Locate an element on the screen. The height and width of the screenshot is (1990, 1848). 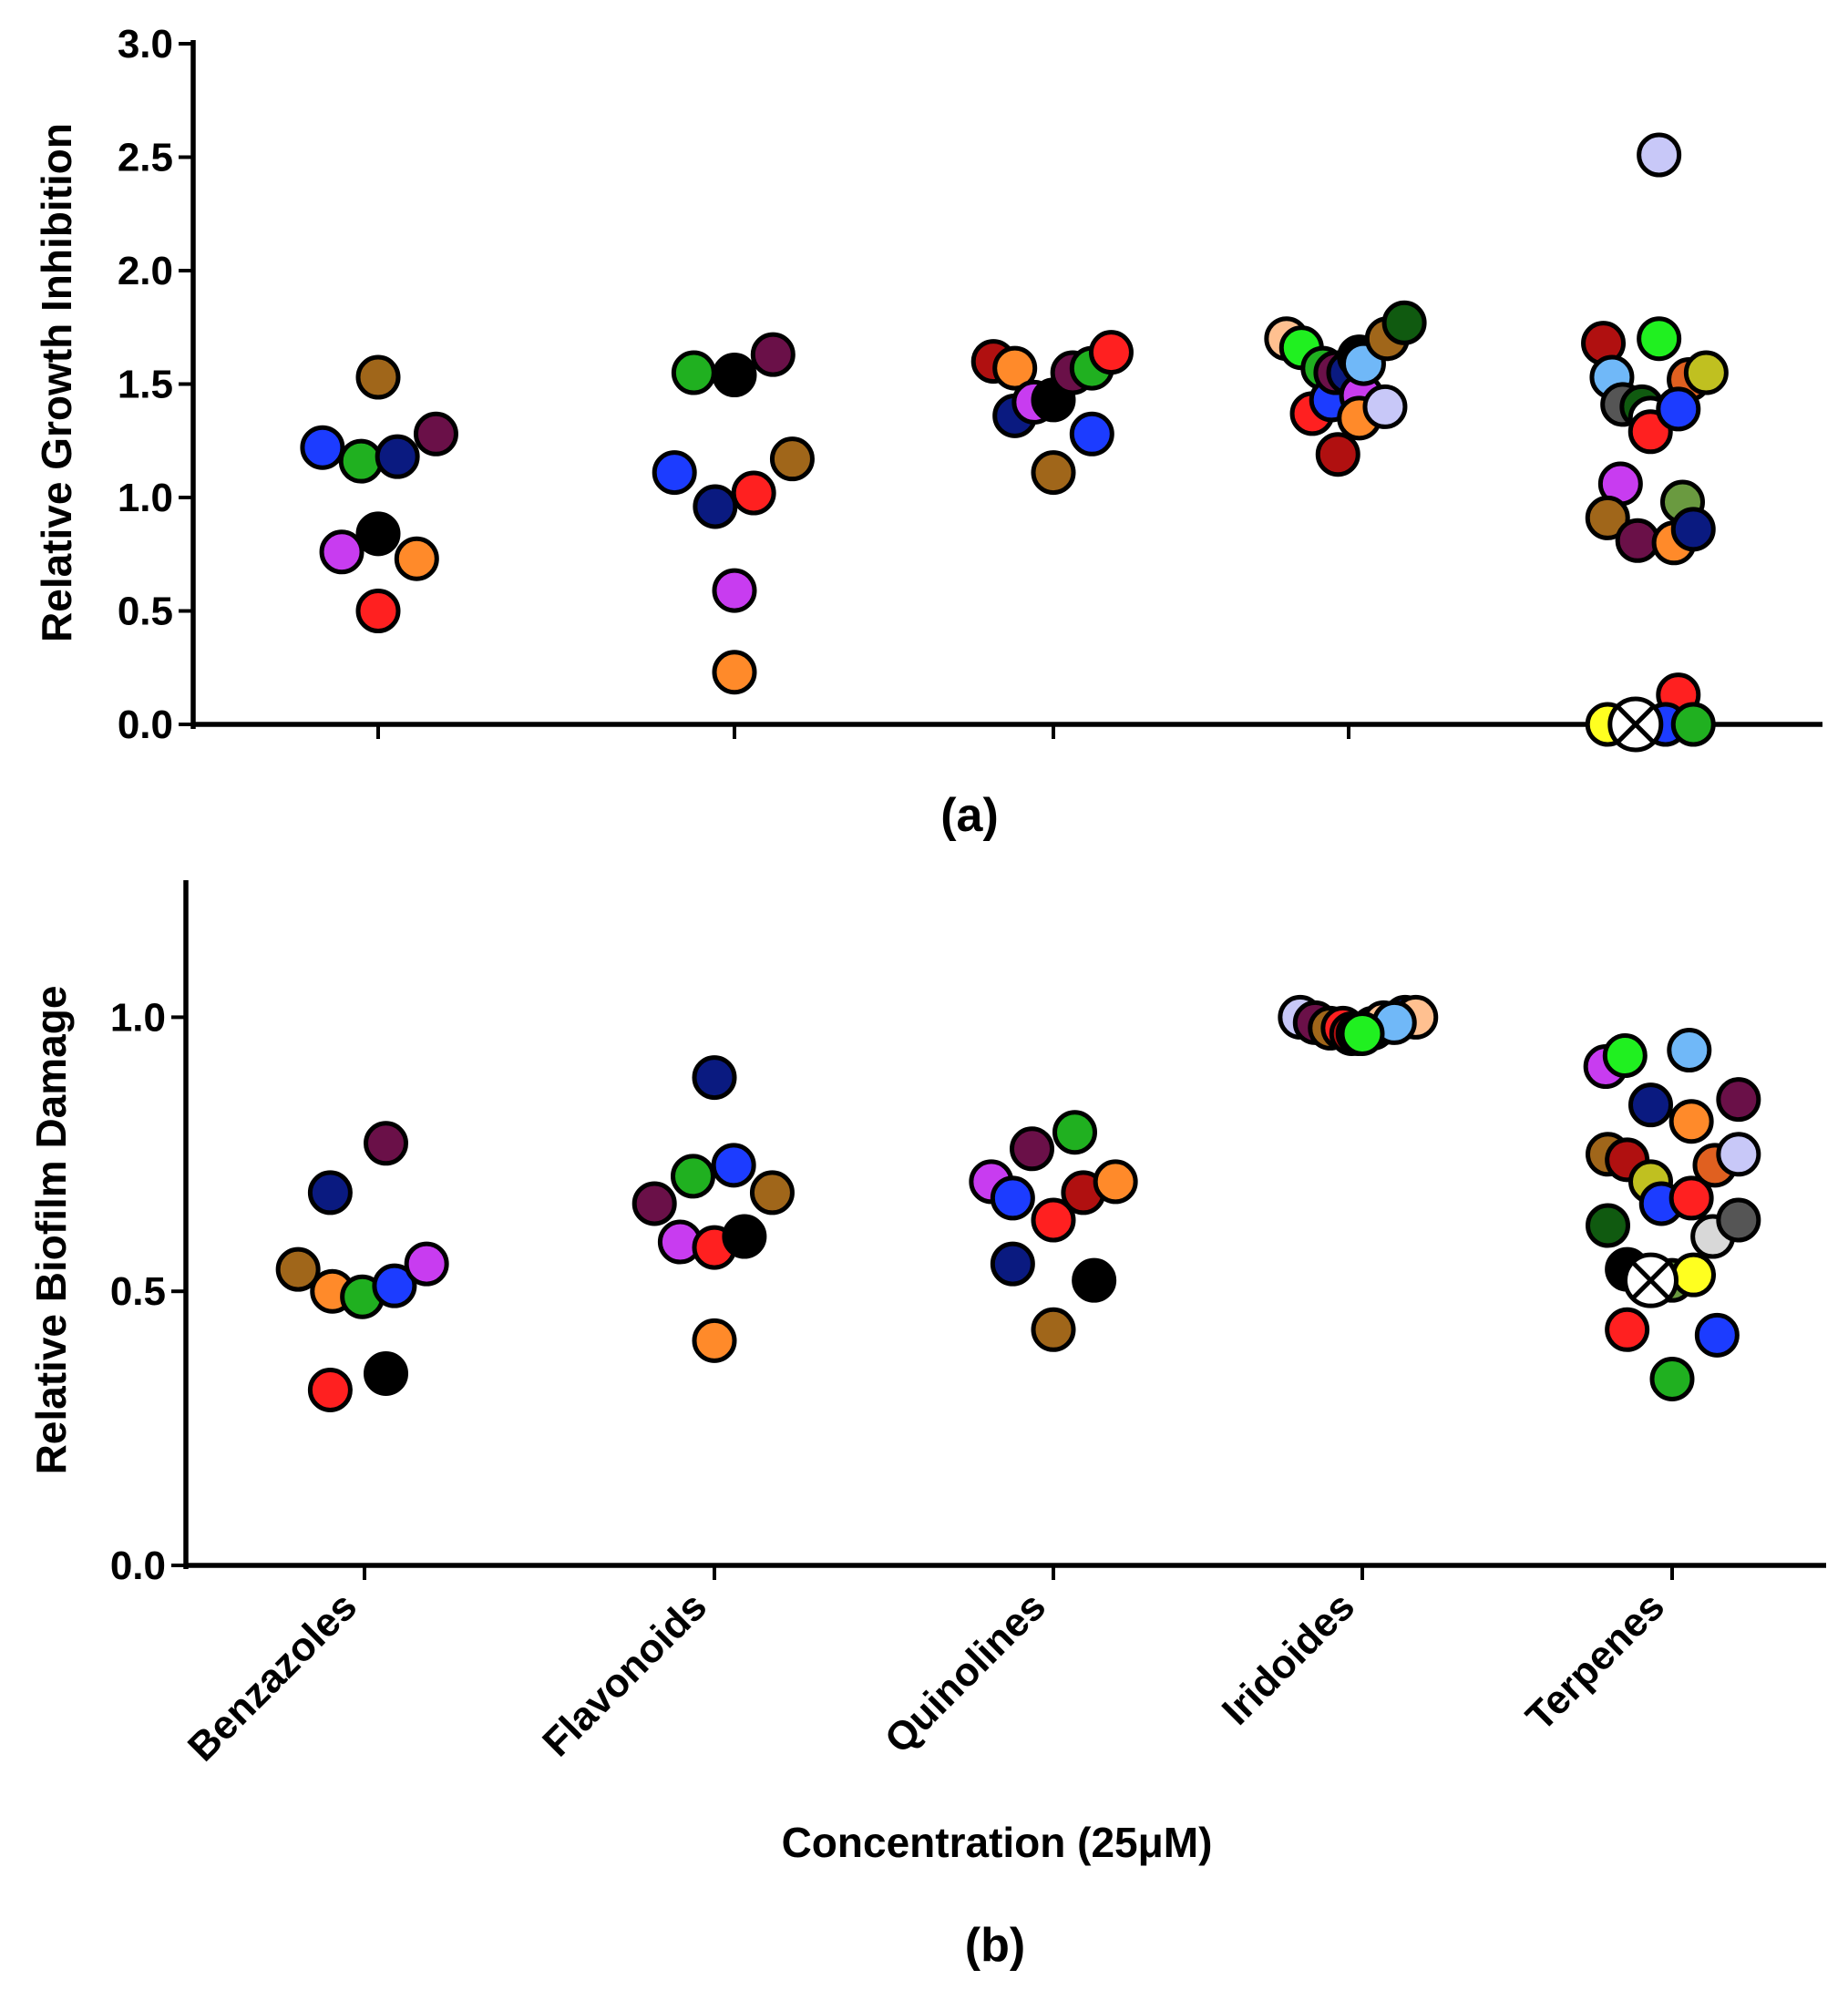
panel-b-y-axis-title: Relative Biofilm Damage is located at coordinates (51, 1230).